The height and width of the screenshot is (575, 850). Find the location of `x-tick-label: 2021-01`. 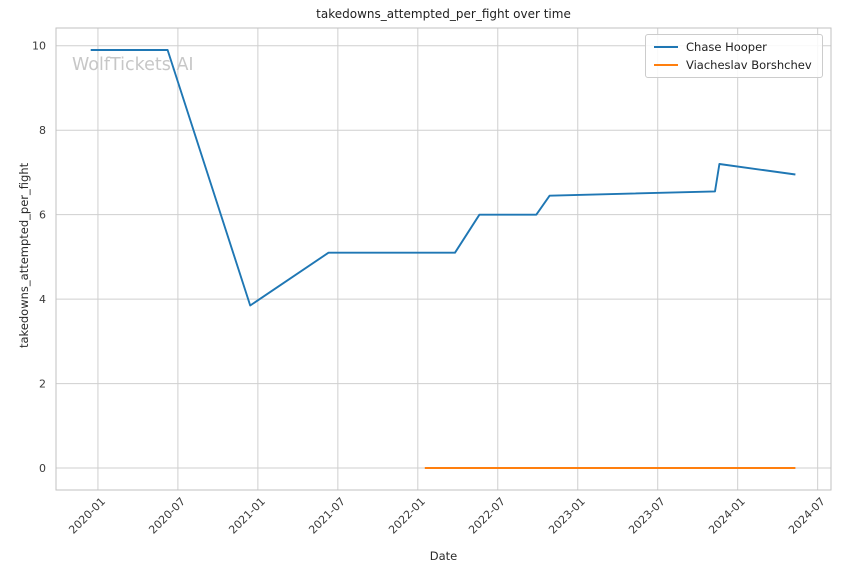

x-tick-label: 2021-01 is located at coordinates (247, 516).